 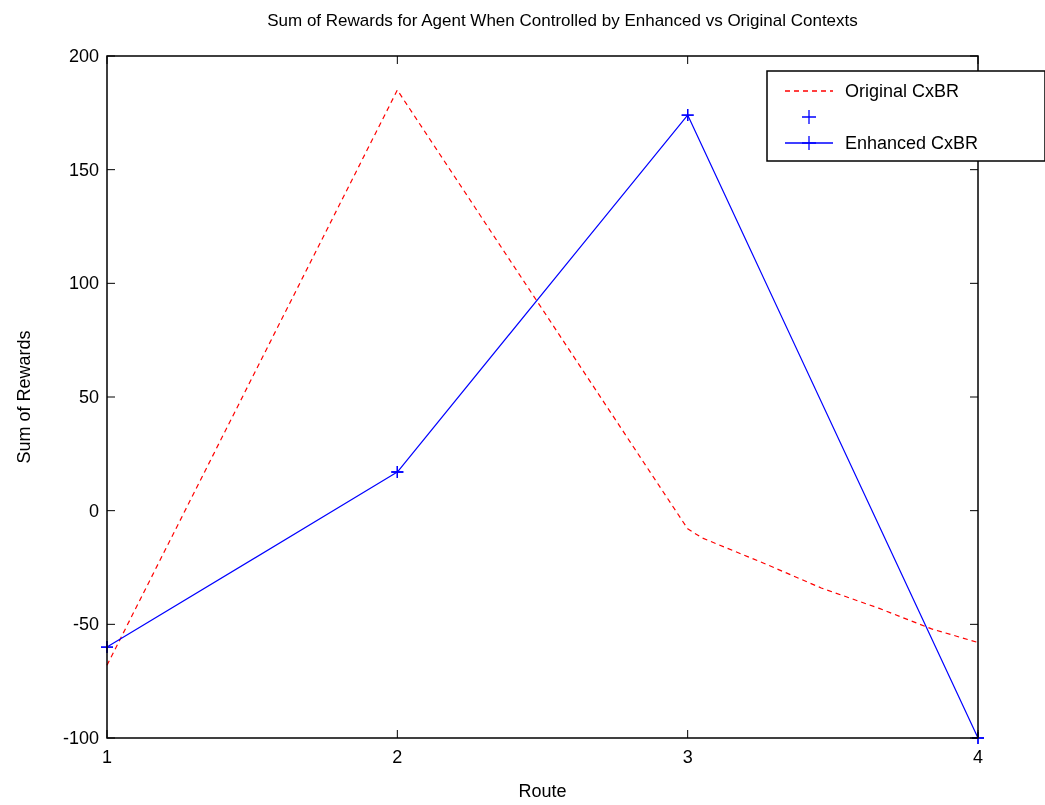 What do you see at coordinates (978, 757) in the screenshot?
I see `x-tick-label: 4` at bounding box center [978, 757].